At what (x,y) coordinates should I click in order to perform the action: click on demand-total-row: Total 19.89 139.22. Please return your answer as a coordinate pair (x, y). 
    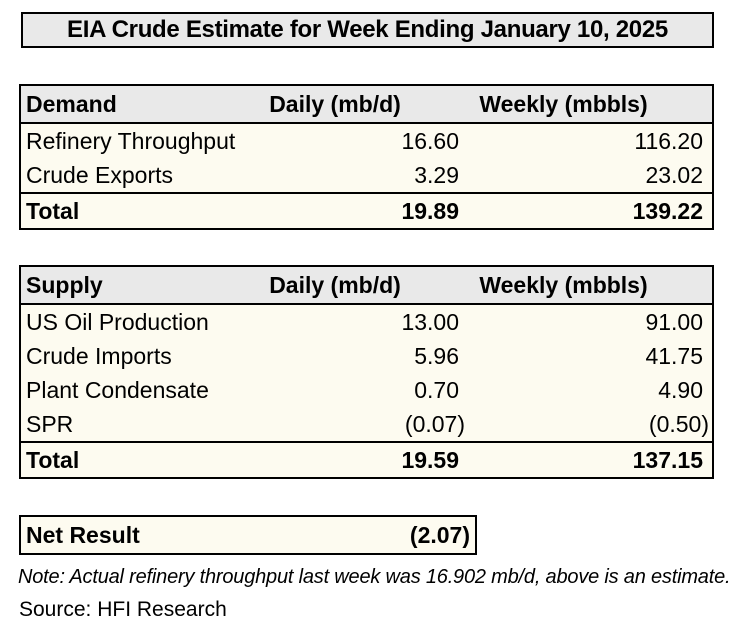
    Looking at the image, I should click on (366, 210).